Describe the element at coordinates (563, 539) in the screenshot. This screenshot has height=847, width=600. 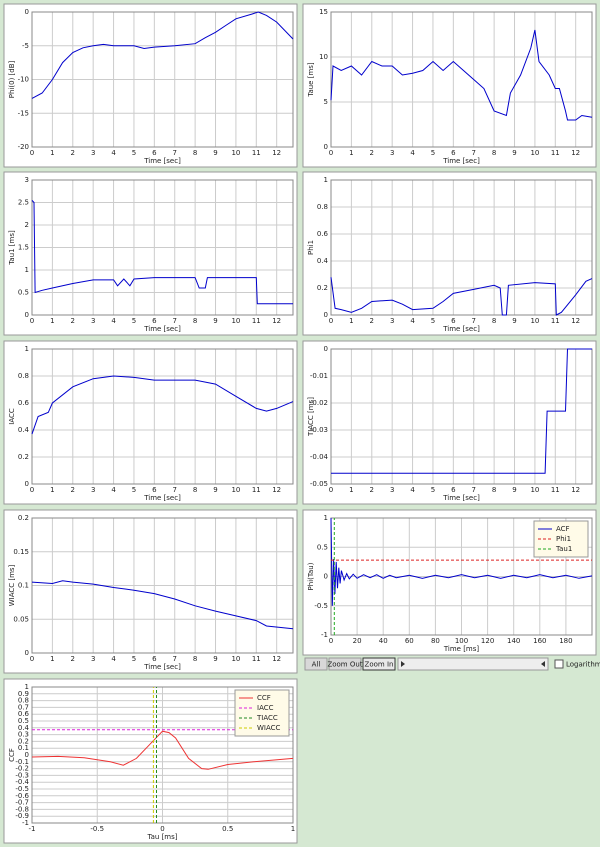
I see `legend-label: Phi1` at that location.